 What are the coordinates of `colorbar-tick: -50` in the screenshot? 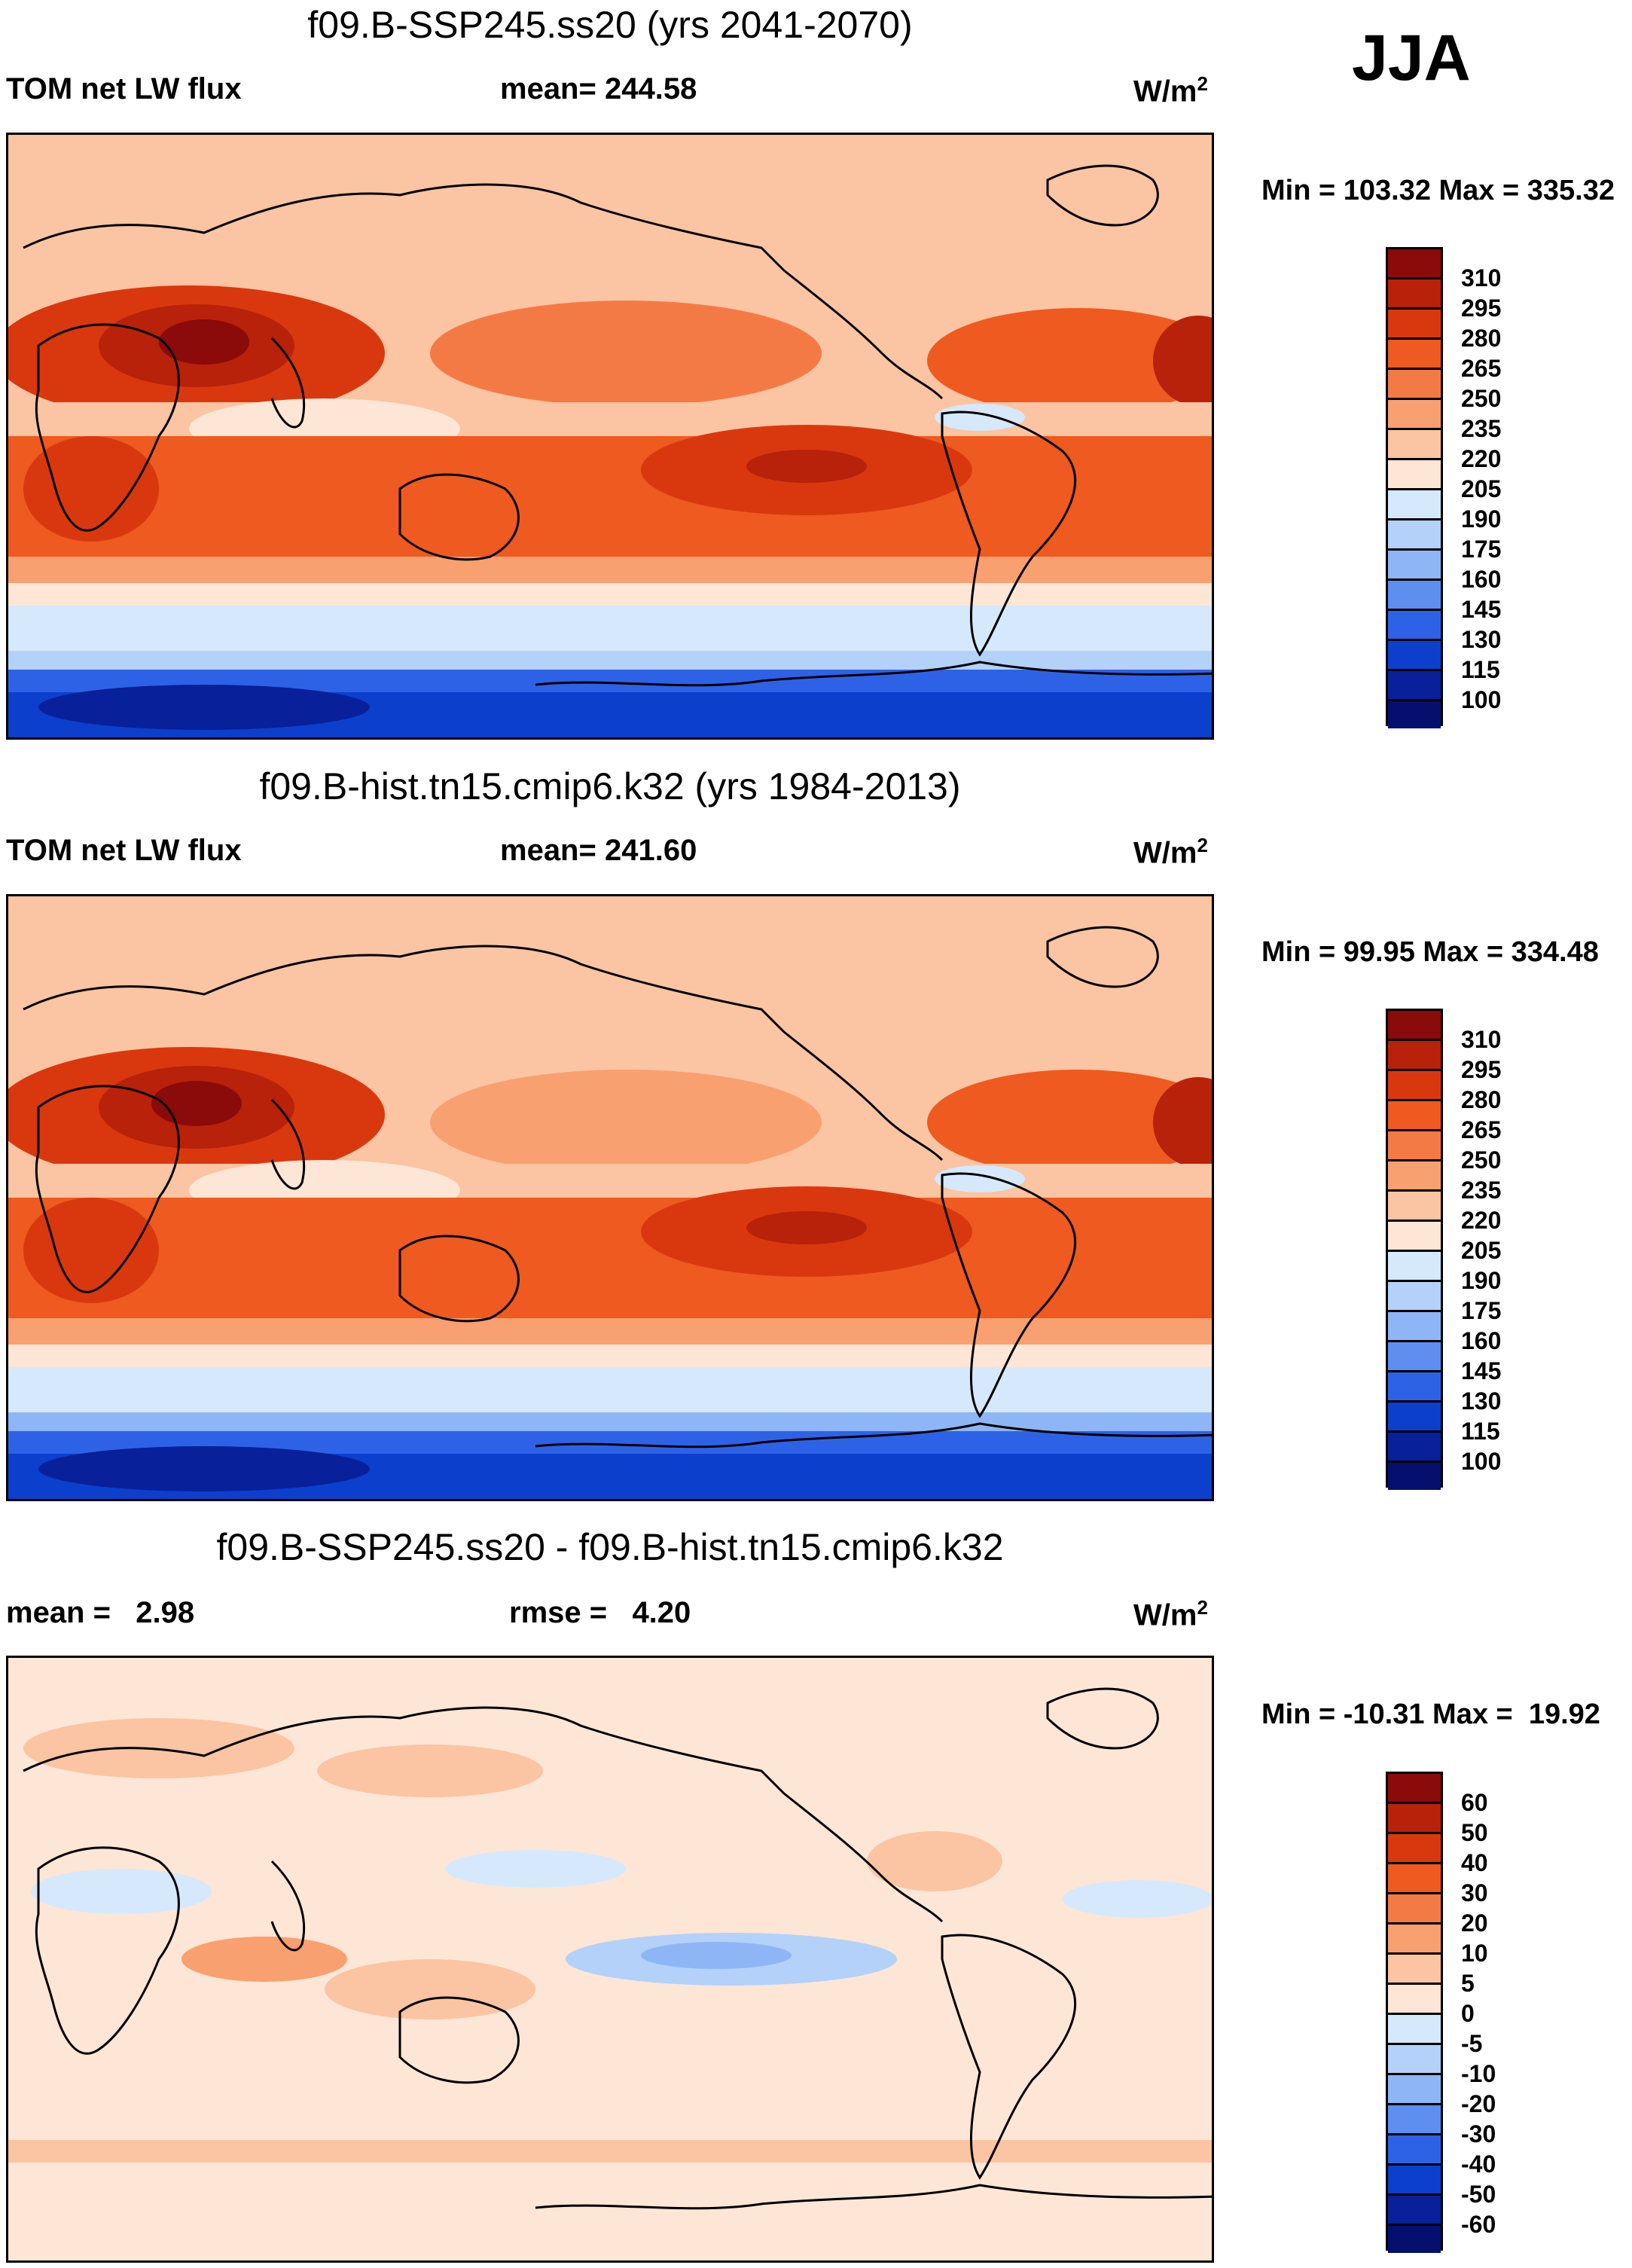 It's located at (1479, 2194).